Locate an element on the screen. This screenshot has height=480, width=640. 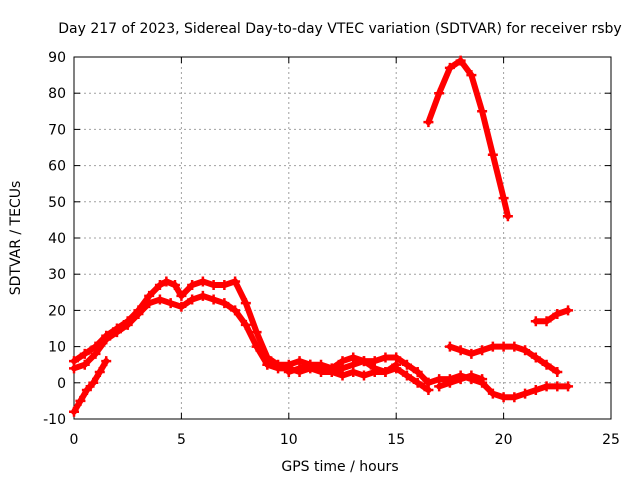
x-tick-label: 0 is located at coordinates (74, 440).